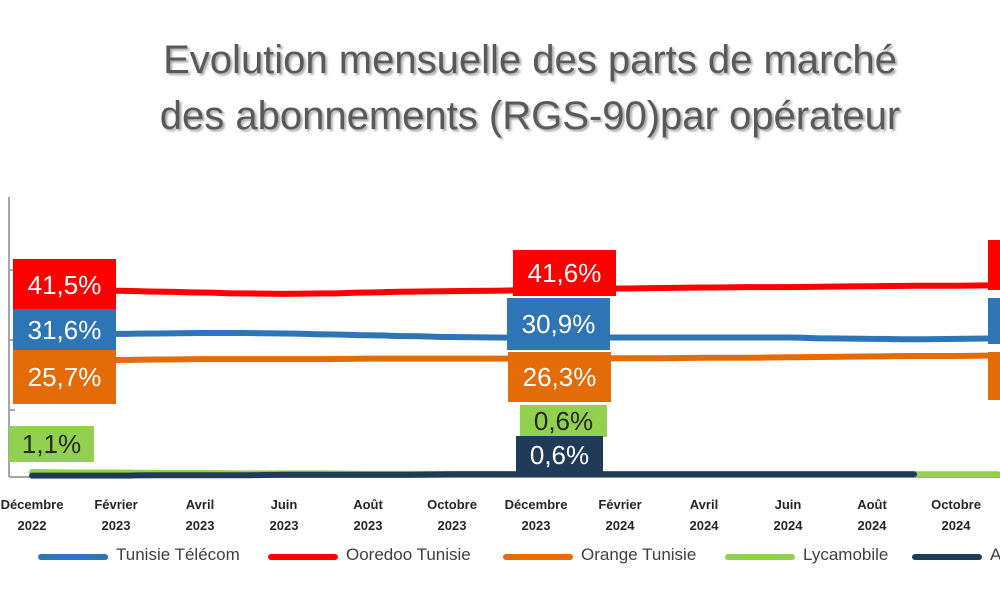 The height and width of the screenshot is (600, 1000). Describe the element at coordinates (789, 515) in the screenshot. I see `x-tick-label-9: Juin 2024` at that location.